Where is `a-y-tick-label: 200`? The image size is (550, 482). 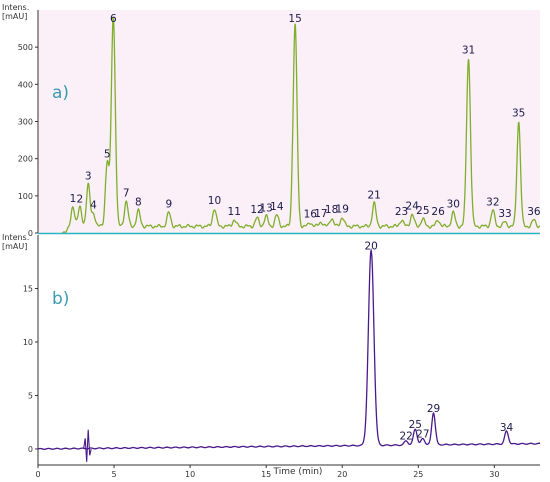 a-y-tick-label: 200 is located at coordinates (25, 159).